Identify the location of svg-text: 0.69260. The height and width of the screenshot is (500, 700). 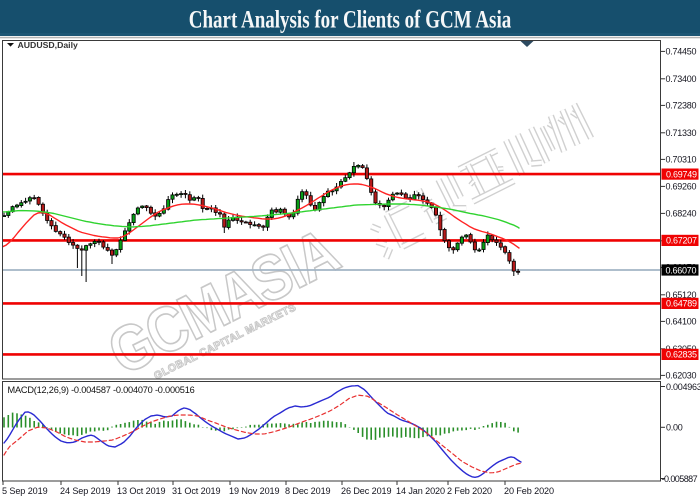
(681, 187).